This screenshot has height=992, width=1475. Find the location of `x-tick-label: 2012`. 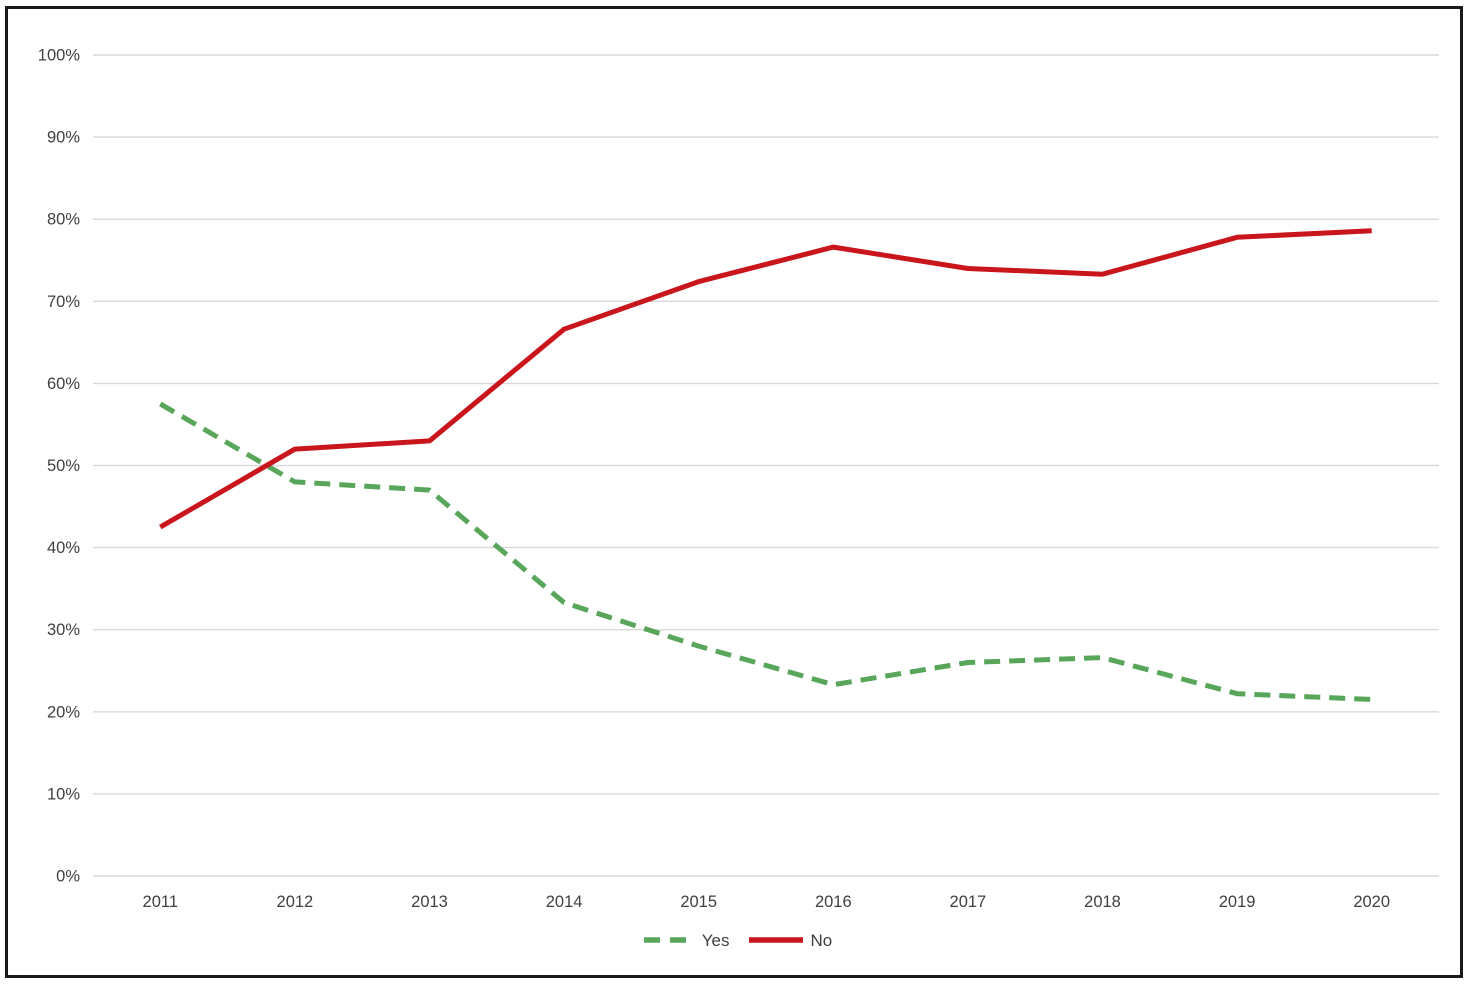

x-tick-label: 2012 is located at coordinates (295, 902).